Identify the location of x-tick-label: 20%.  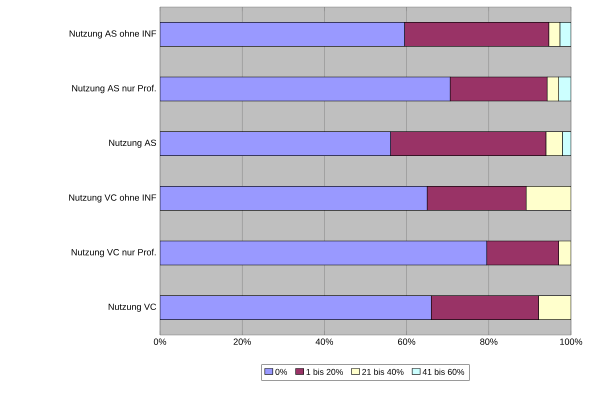
(242, 341).